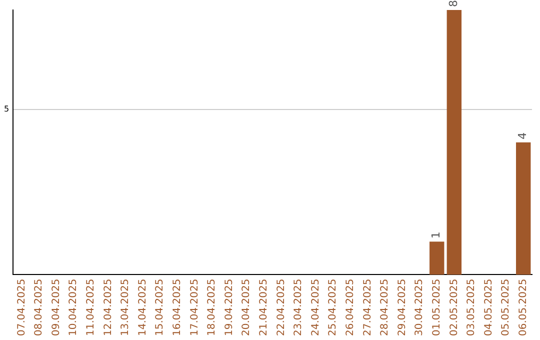  I want to click on data-label: 8, so click(453, 3).